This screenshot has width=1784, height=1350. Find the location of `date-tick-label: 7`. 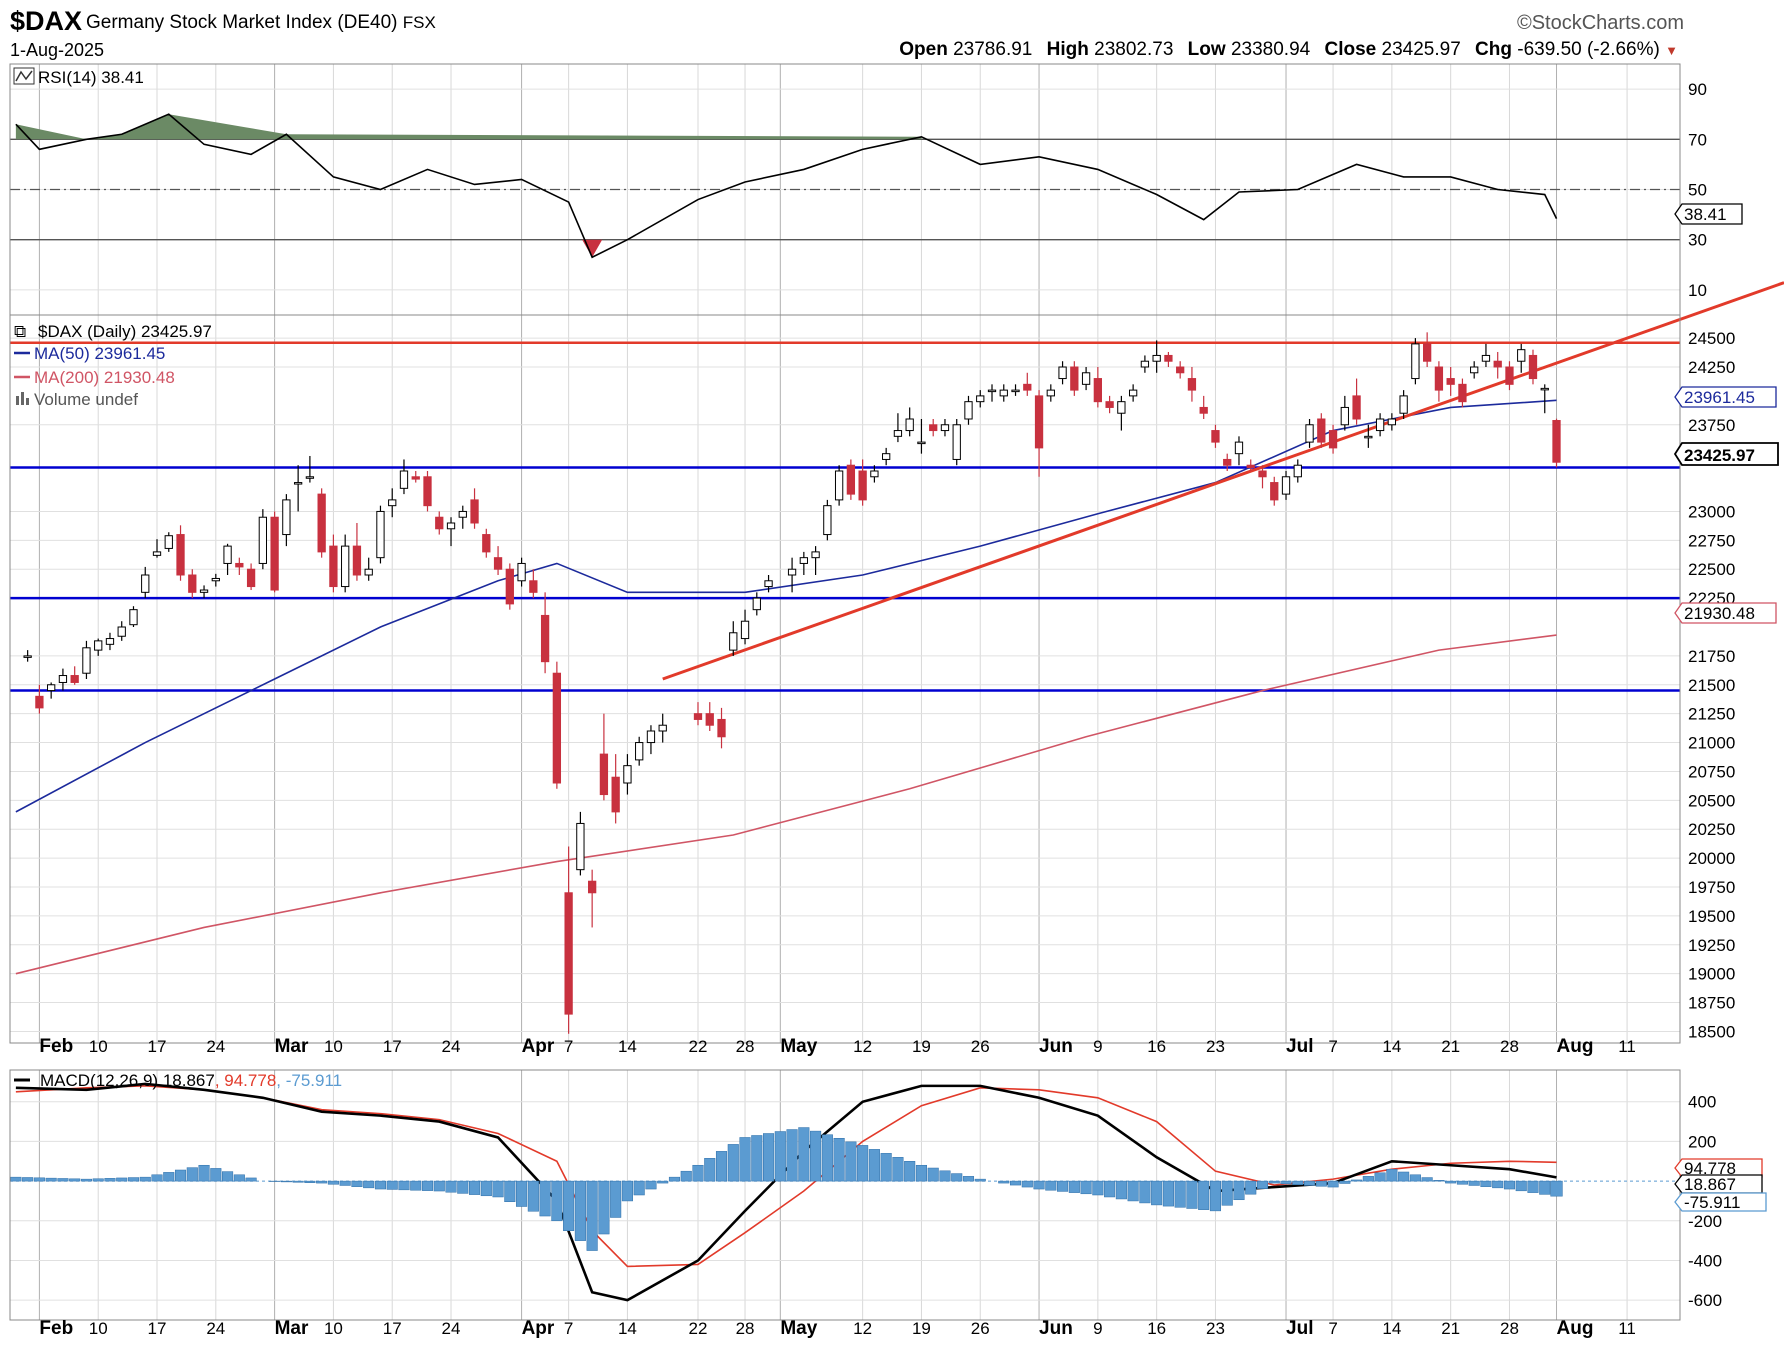

date-tick-label: 7 is located at coordinates (568, 1328).